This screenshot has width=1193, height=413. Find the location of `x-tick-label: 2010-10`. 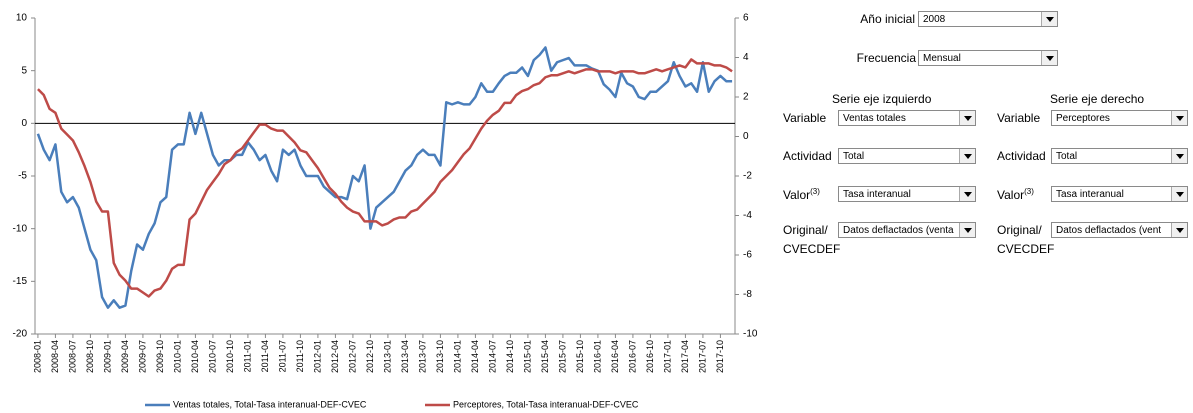

x-tick-label: 2010-10 is located at coordinates (230, 356).